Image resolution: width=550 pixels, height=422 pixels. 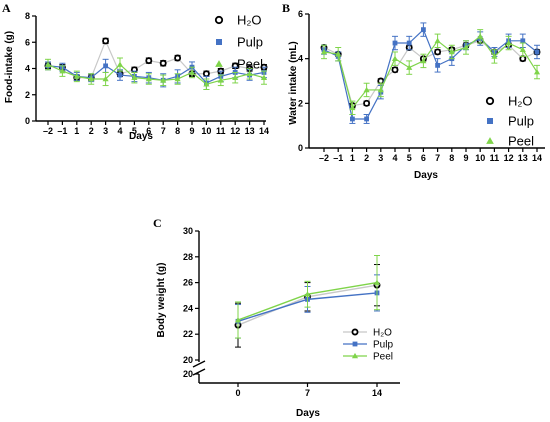 What do you see at coordinates (188, 334) in the screenshot?
I see `y-tick-label: 22` at bounding box center [188, 334].